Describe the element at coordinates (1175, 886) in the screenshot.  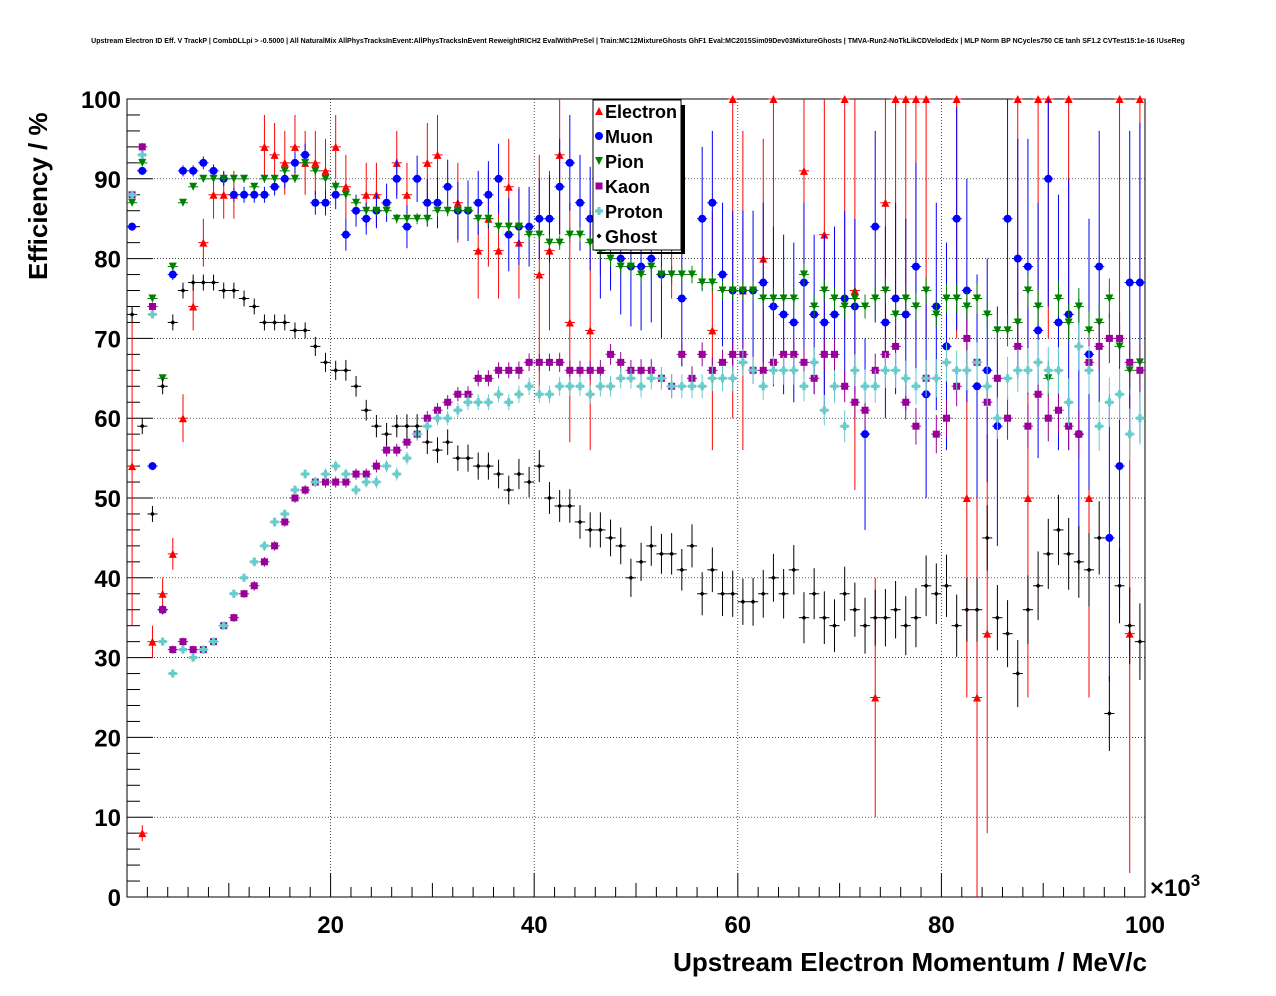
I see `x-multiplier: ×10³` at that location.